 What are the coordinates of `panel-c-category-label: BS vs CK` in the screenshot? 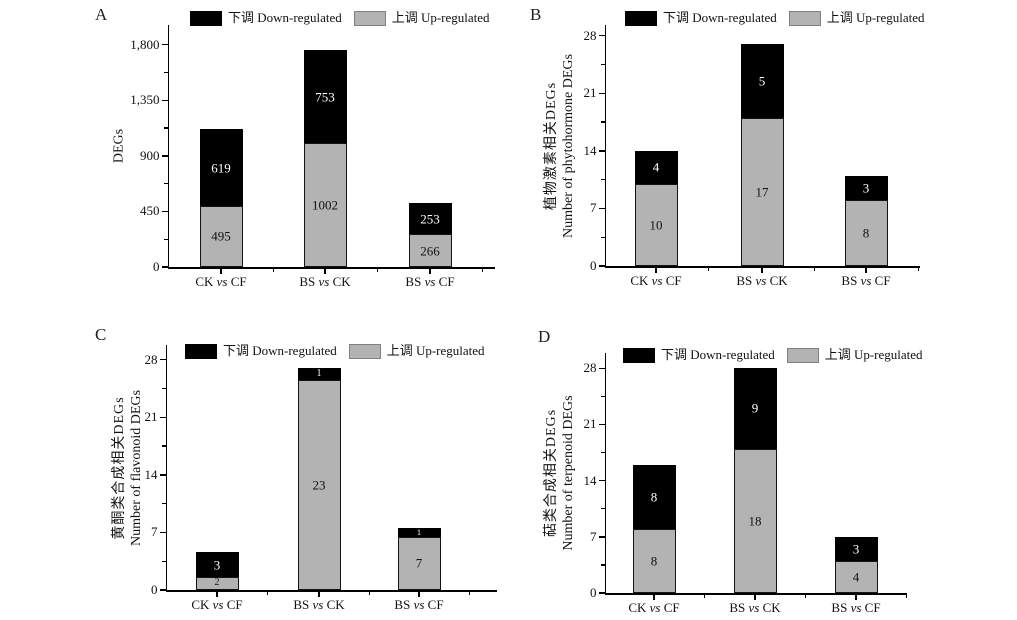 It's located at (319, 605).